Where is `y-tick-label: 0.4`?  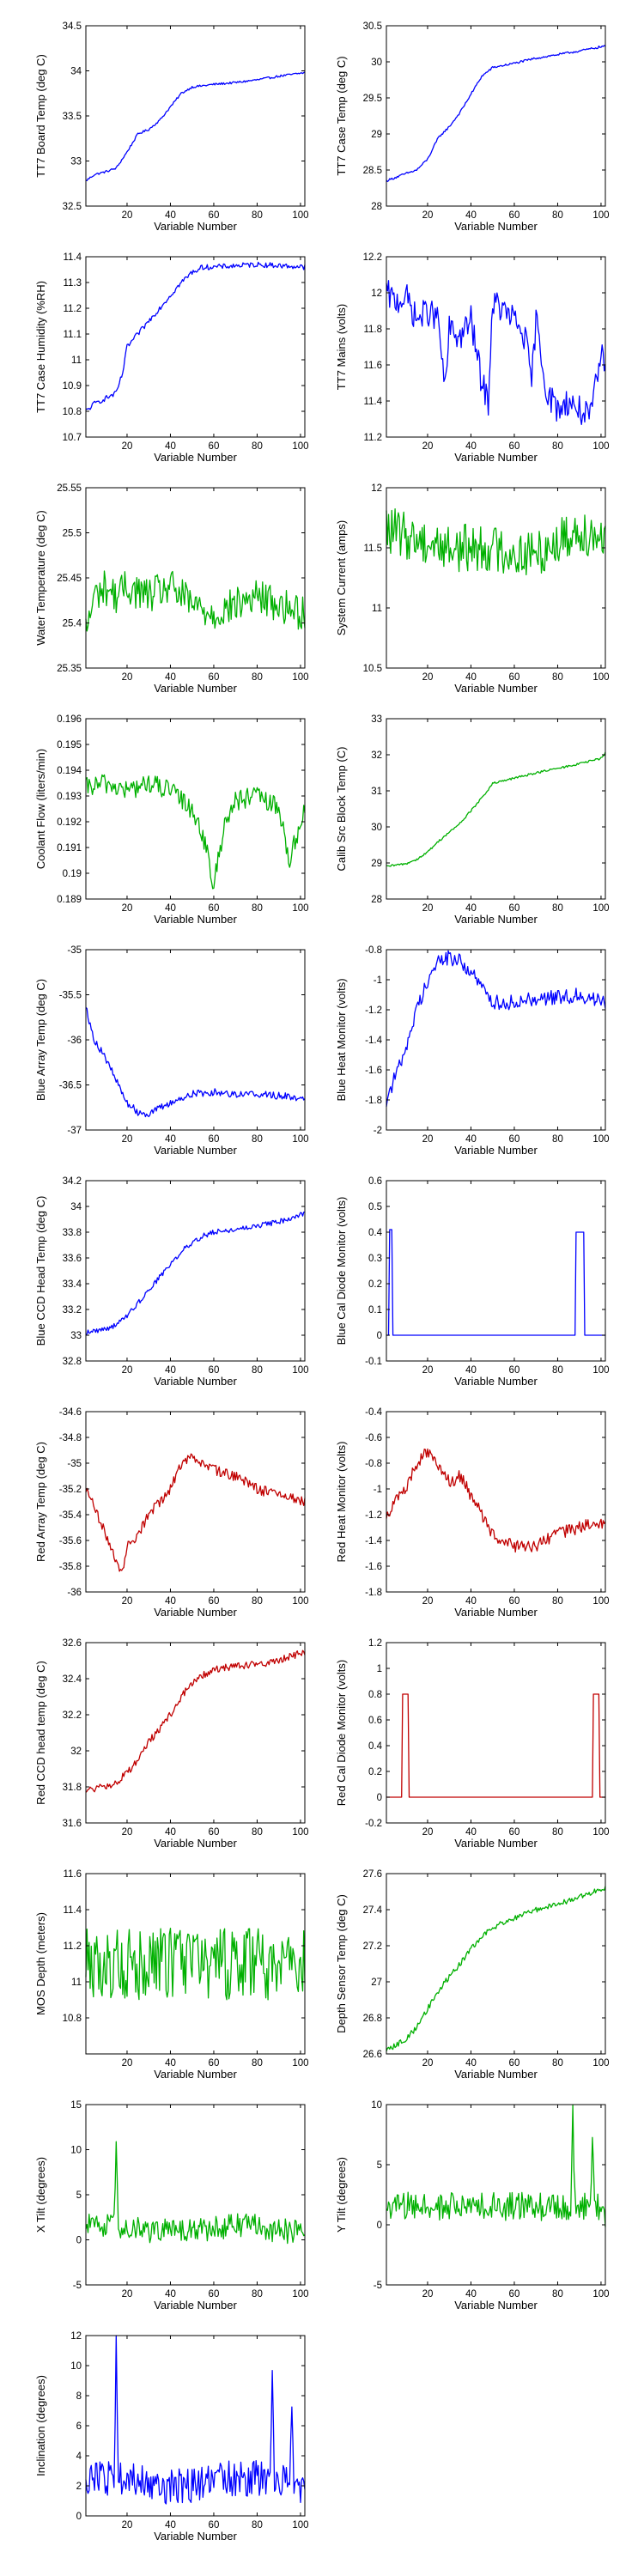 y-tick-label: 0.4 is located at coordinates (376, 1747).